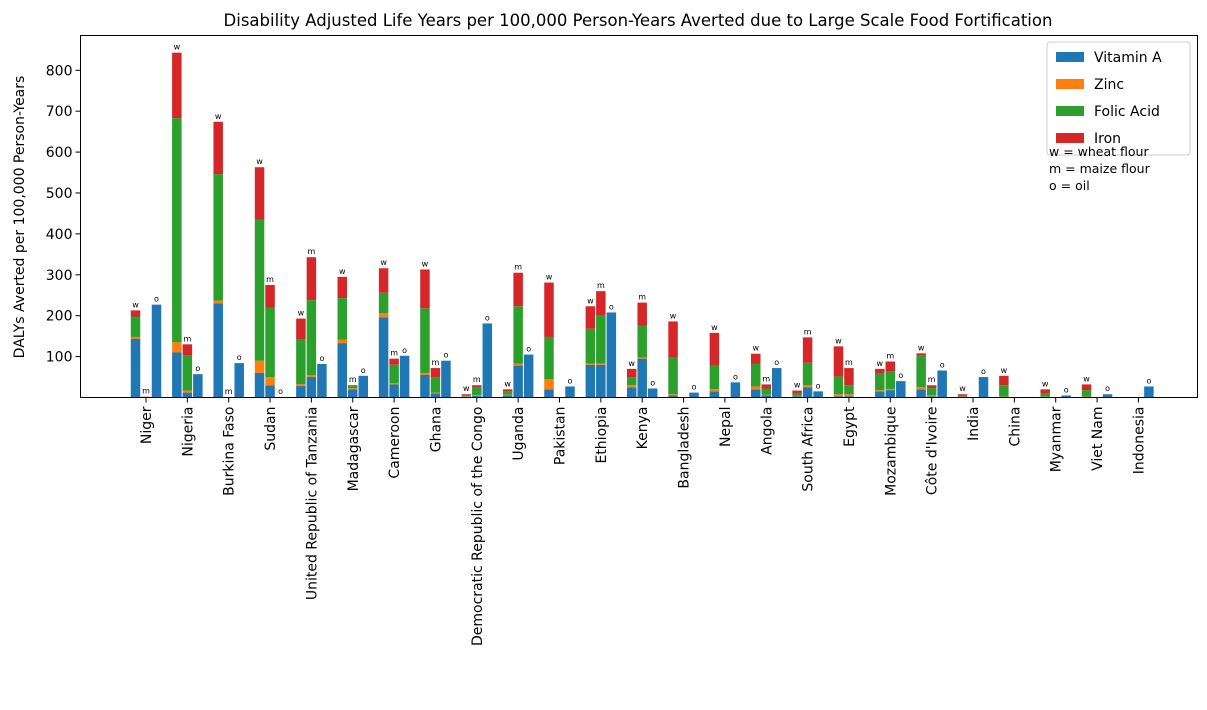 The height and width of the screenshot is (710, 1207). I want to click on y-tick-label: 800, so click(59, 71).